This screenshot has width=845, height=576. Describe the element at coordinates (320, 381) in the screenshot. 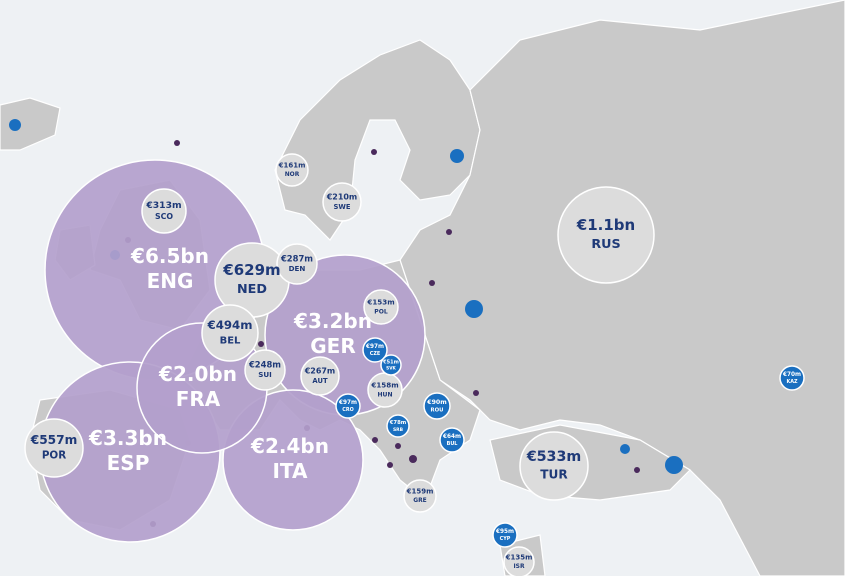

I see `bubble-code: AUT` at that location.